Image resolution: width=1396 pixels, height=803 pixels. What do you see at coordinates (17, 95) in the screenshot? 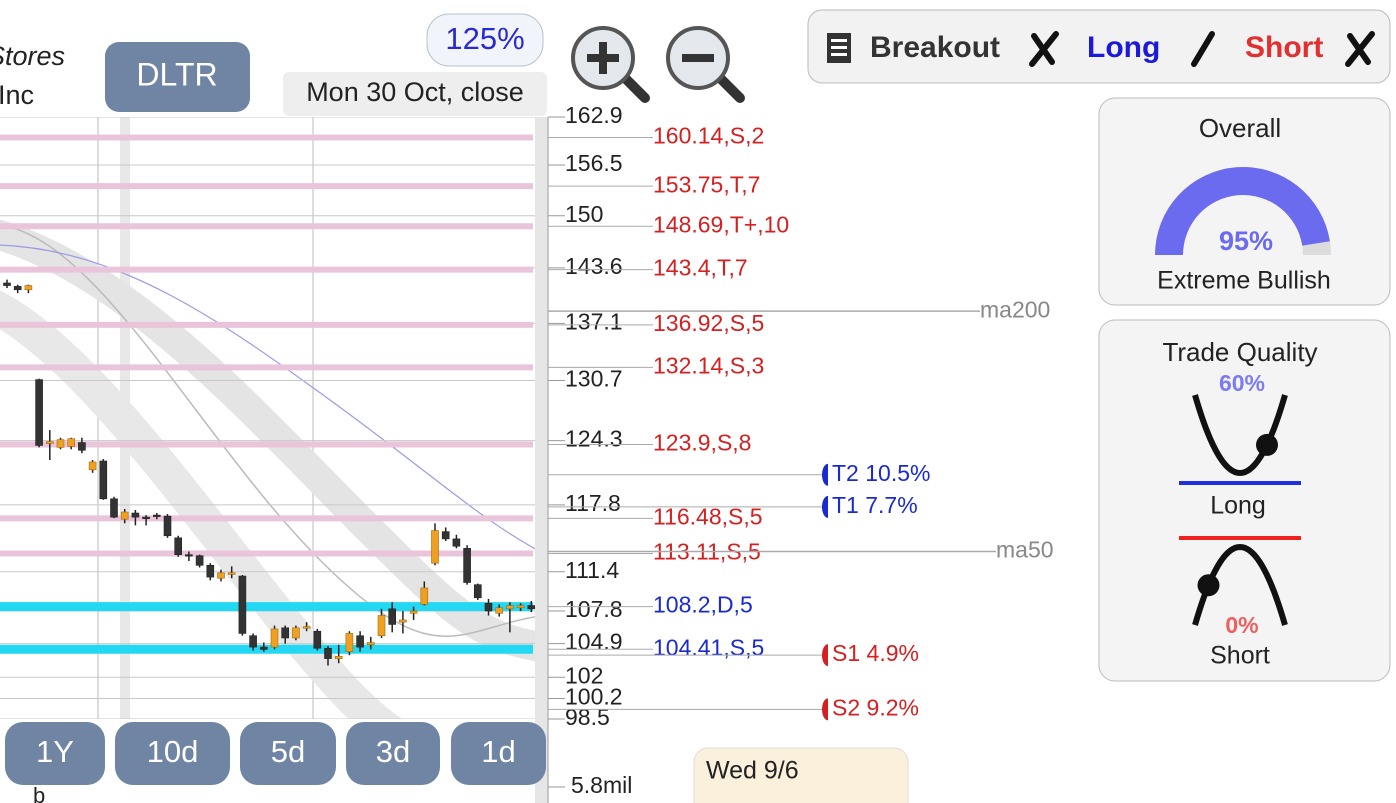
I see `company-name: Inc` at bounding box center [17, 95].